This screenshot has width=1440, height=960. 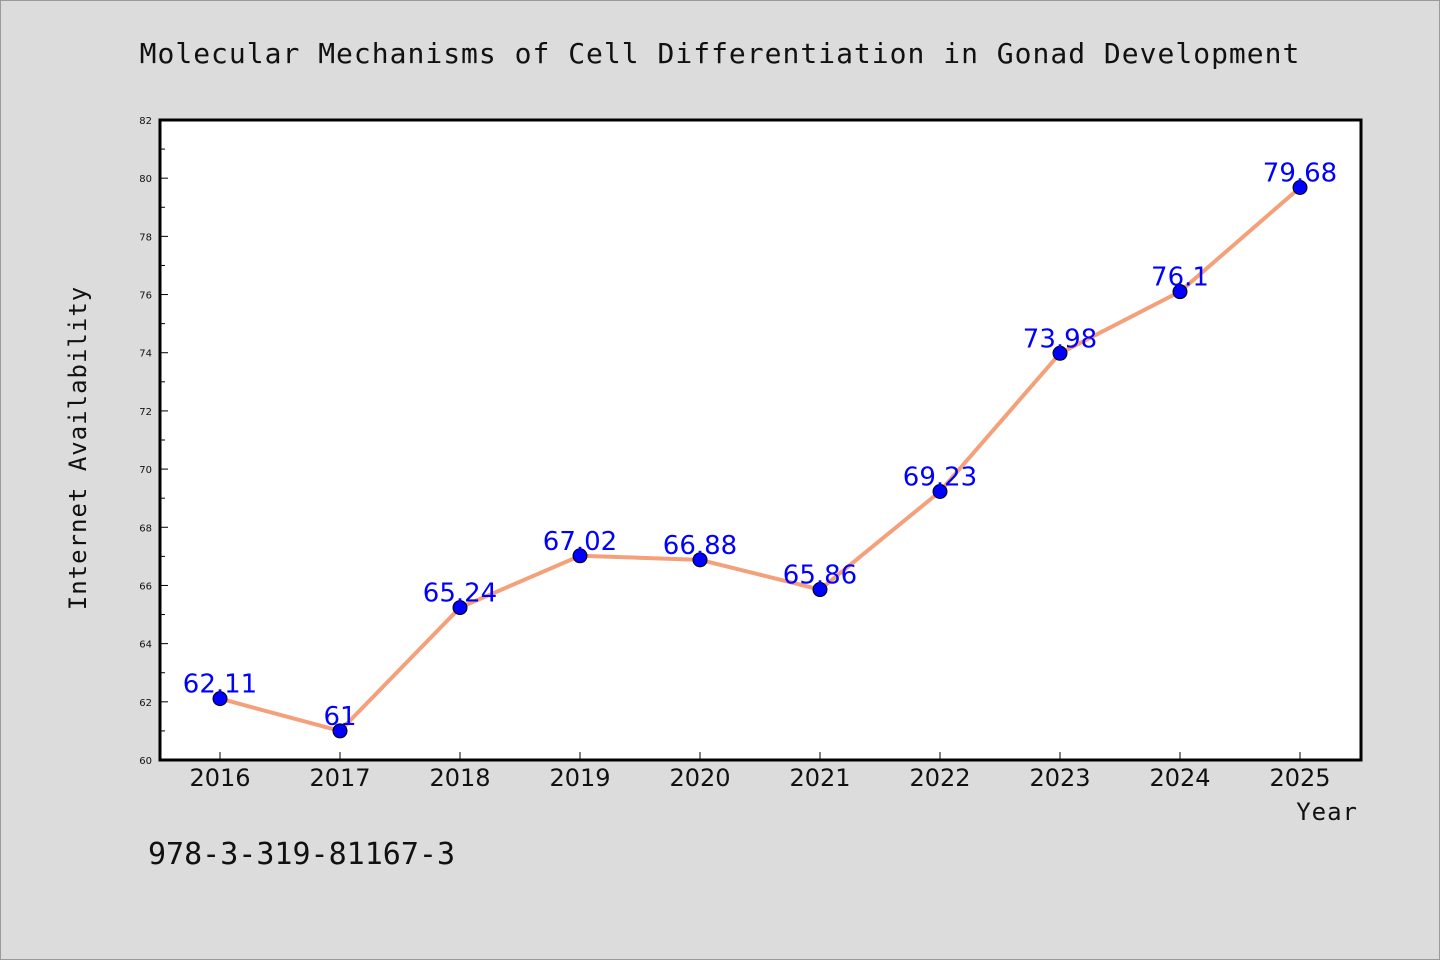 I want to click on y-tick-label: 78, so click(x=145, y=237).